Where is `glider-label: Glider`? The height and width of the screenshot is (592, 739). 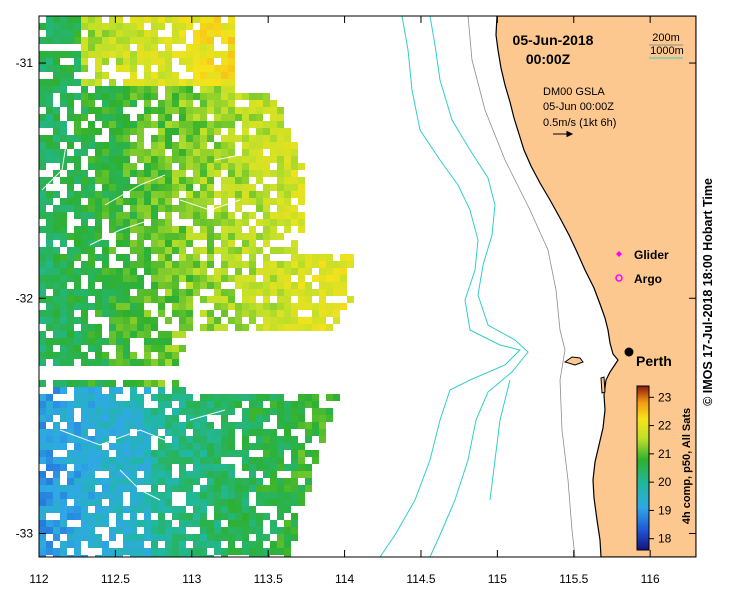
glider-label: Glider is located at coordinates (651, 255).